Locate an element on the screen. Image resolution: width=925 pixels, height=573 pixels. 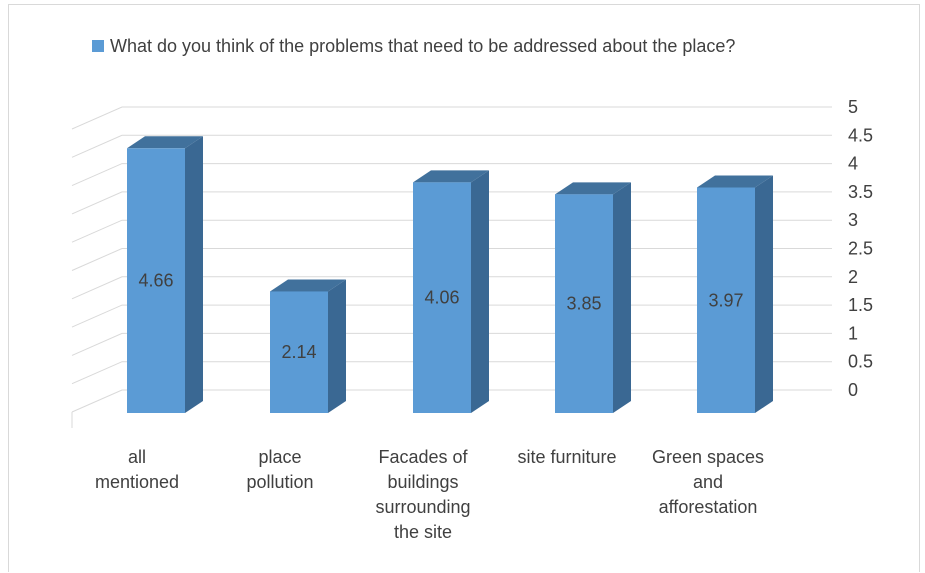
data-label: 4.66 is located at coordinates (155, 281).